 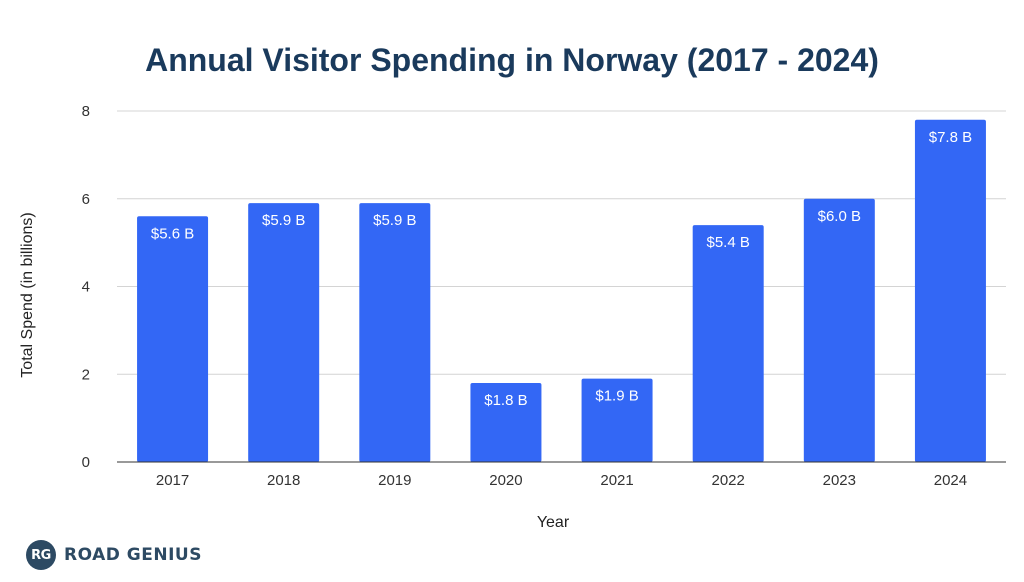 I want to click on bar-2024, so click(x=950, y=291).